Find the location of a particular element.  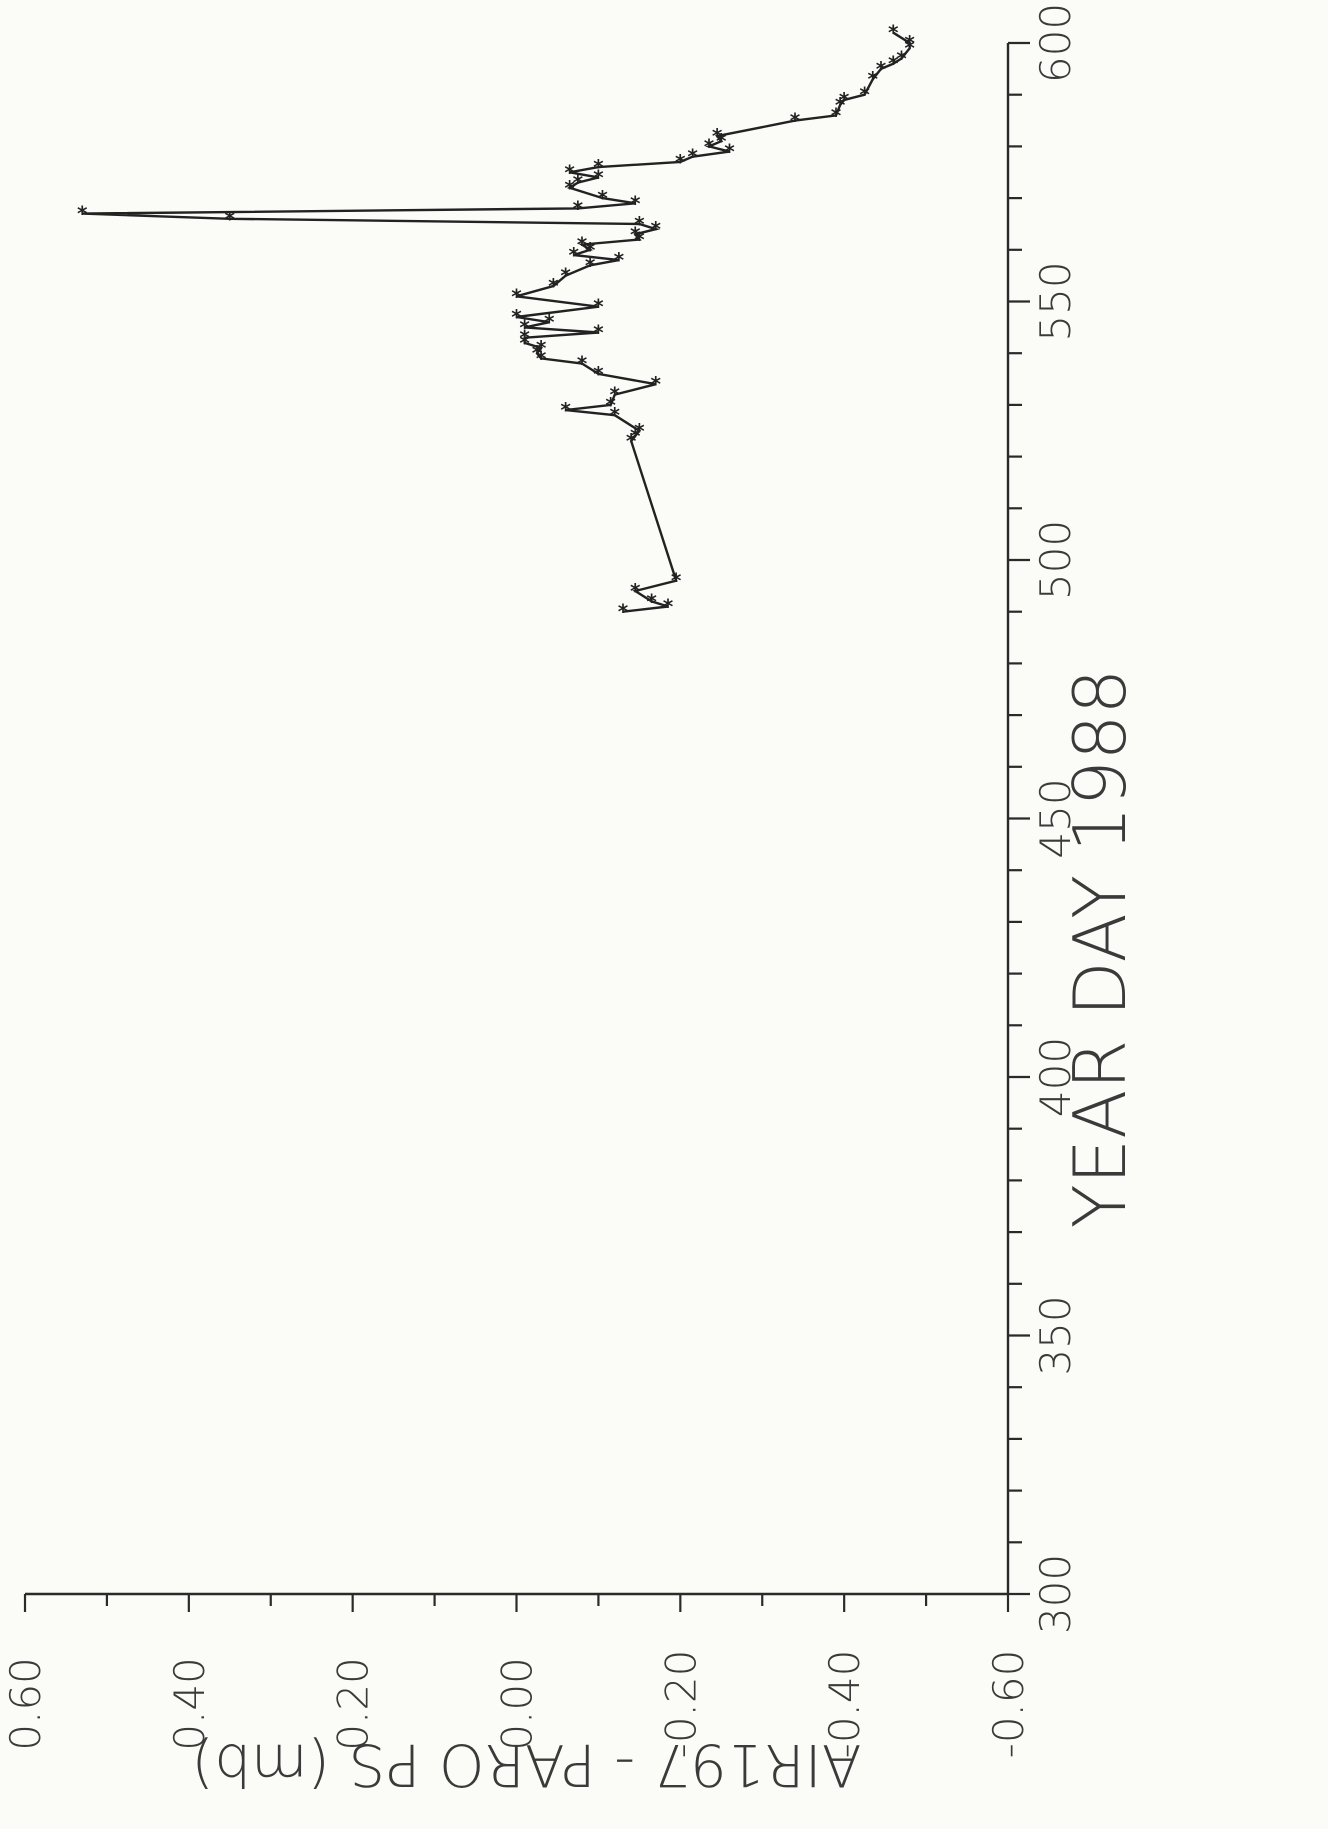

x-tick-label: 450 is located at coordinates (1055, 818).